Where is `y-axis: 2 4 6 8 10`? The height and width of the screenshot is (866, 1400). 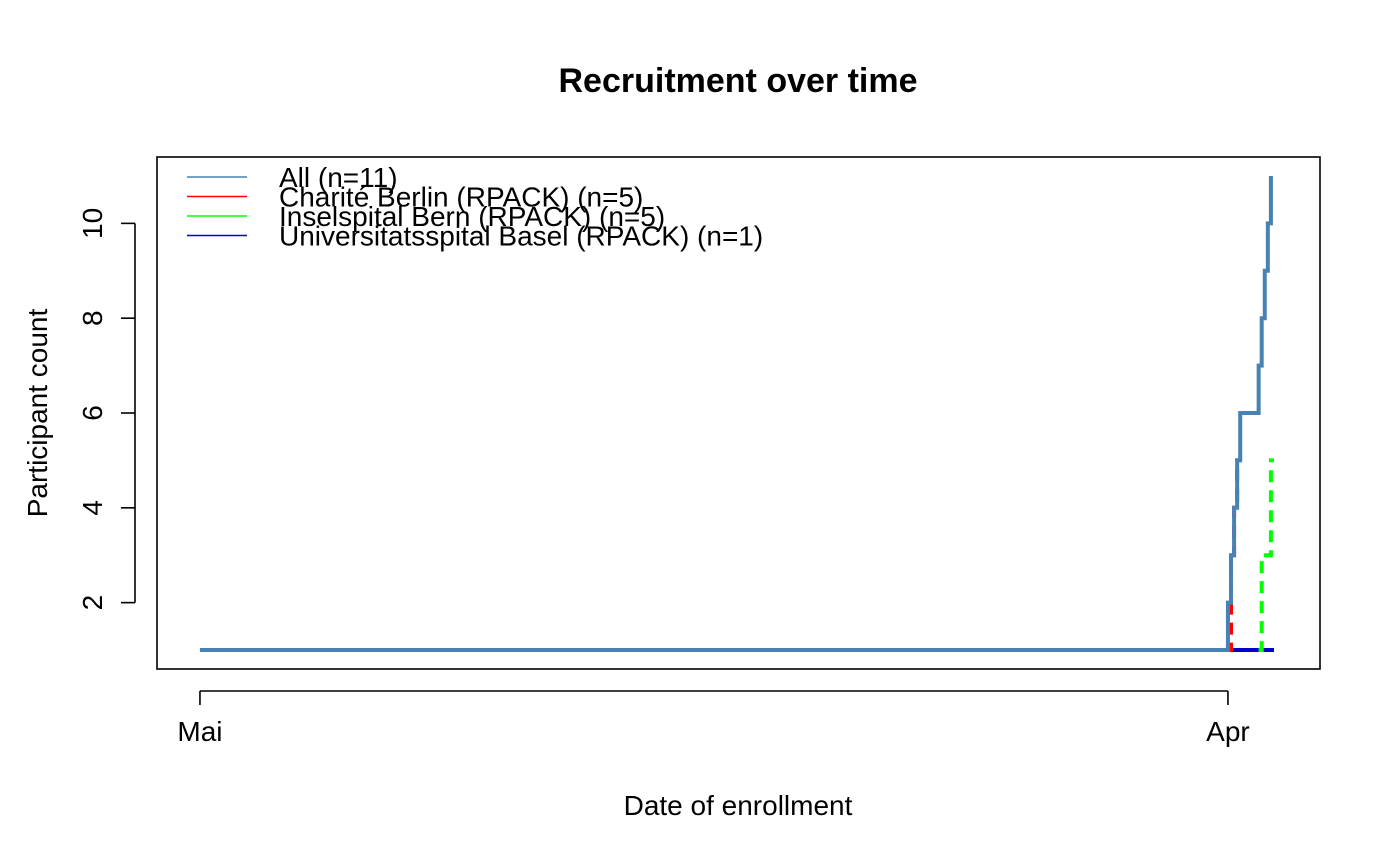
y-axis: 2 4 6 8 10 is located at coordinates (106, 409).